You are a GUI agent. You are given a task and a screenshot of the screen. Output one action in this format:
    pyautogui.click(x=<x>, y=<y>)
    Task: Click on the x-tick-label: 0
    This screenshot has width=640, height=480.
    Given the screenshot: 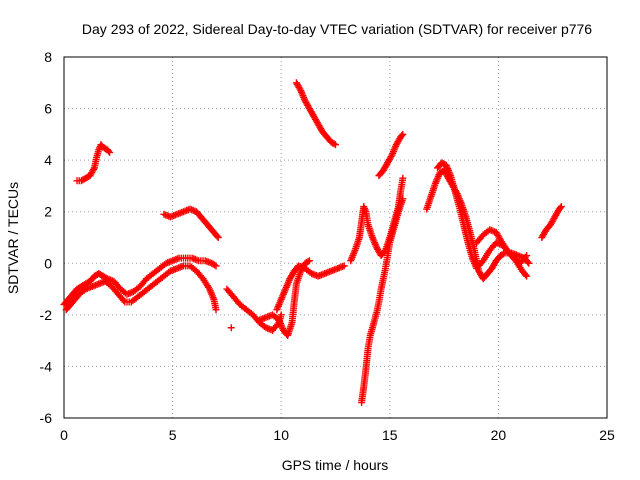 What is the action you would take?
    pyautogui.click(x=64, y=435)
    